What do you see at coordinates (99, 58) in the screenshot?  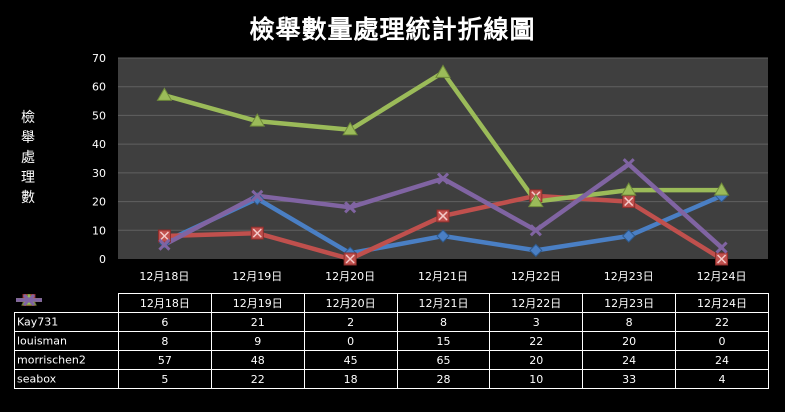 I see `y-tick-label: 70` at bounding box center [99, 58].